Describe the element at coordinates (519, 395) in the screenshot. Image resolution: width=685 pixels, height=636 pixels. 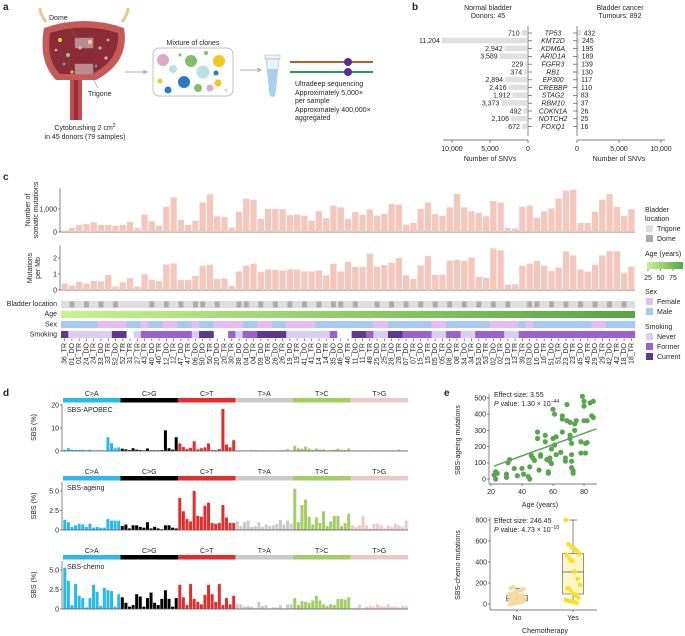
I see `scatter-effect-size: Effect size: 3.55` at that location.